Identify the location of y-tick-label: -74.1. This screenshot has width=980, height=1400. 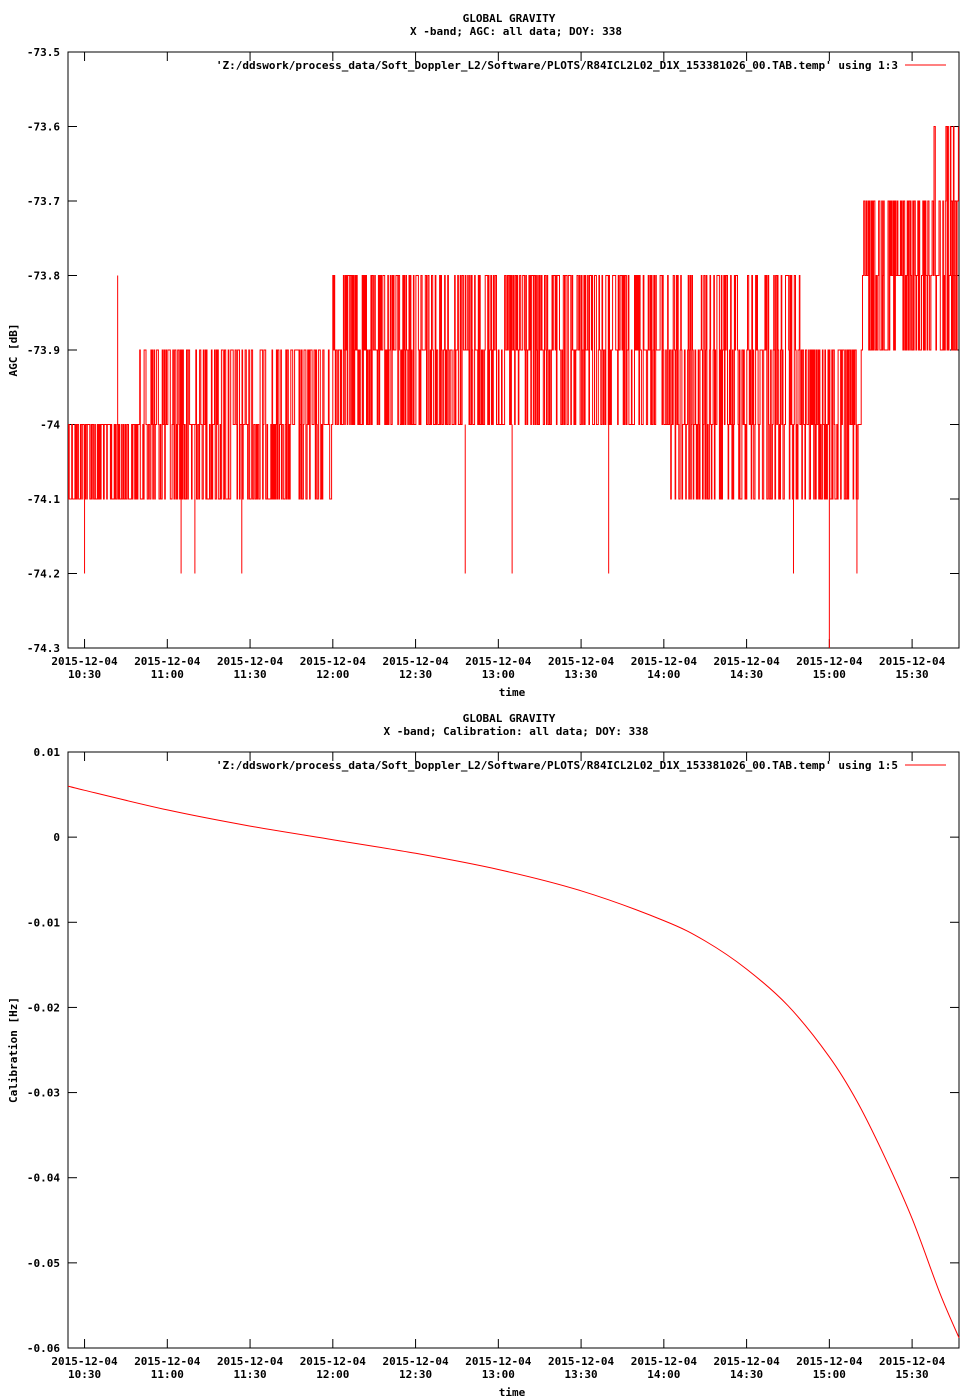
(43, 499).